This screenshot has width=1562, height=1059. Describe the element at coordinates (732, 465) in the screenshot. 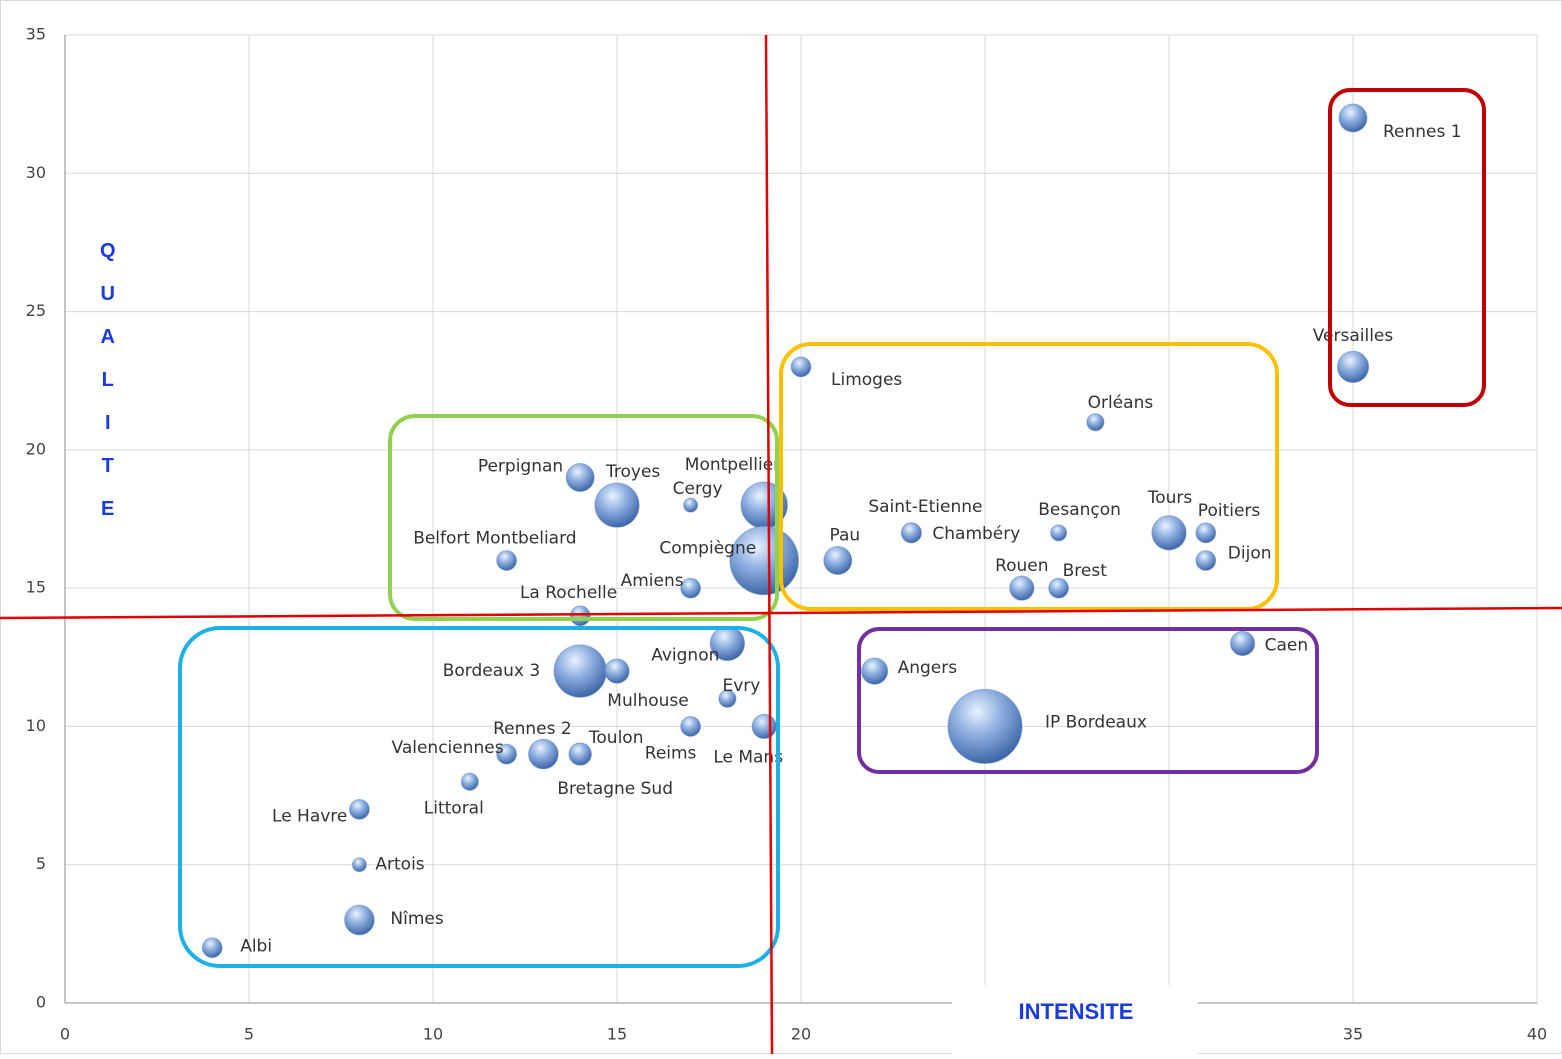

I see `point-label: Montpellier` at that location.